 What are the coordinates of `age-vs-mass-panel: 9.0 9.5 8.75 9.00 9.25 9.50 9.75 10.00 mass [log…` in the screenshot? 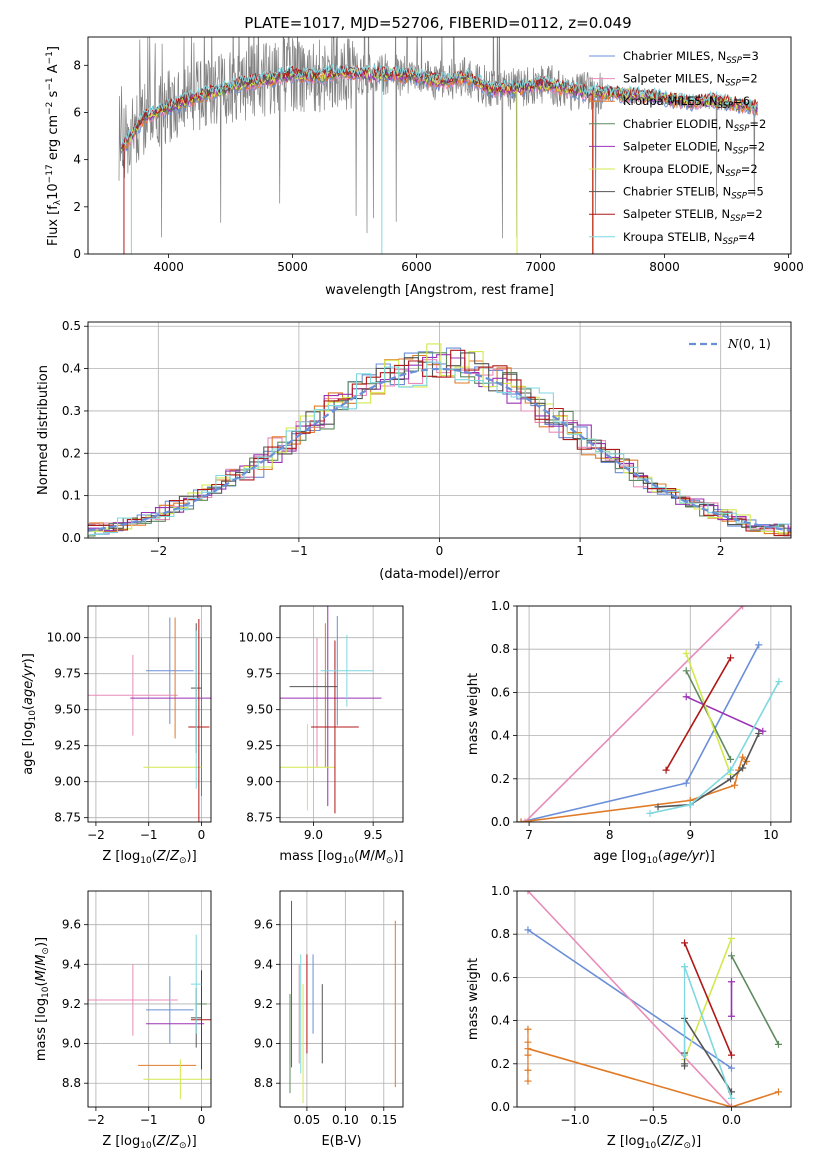 It's located at (321, 735).